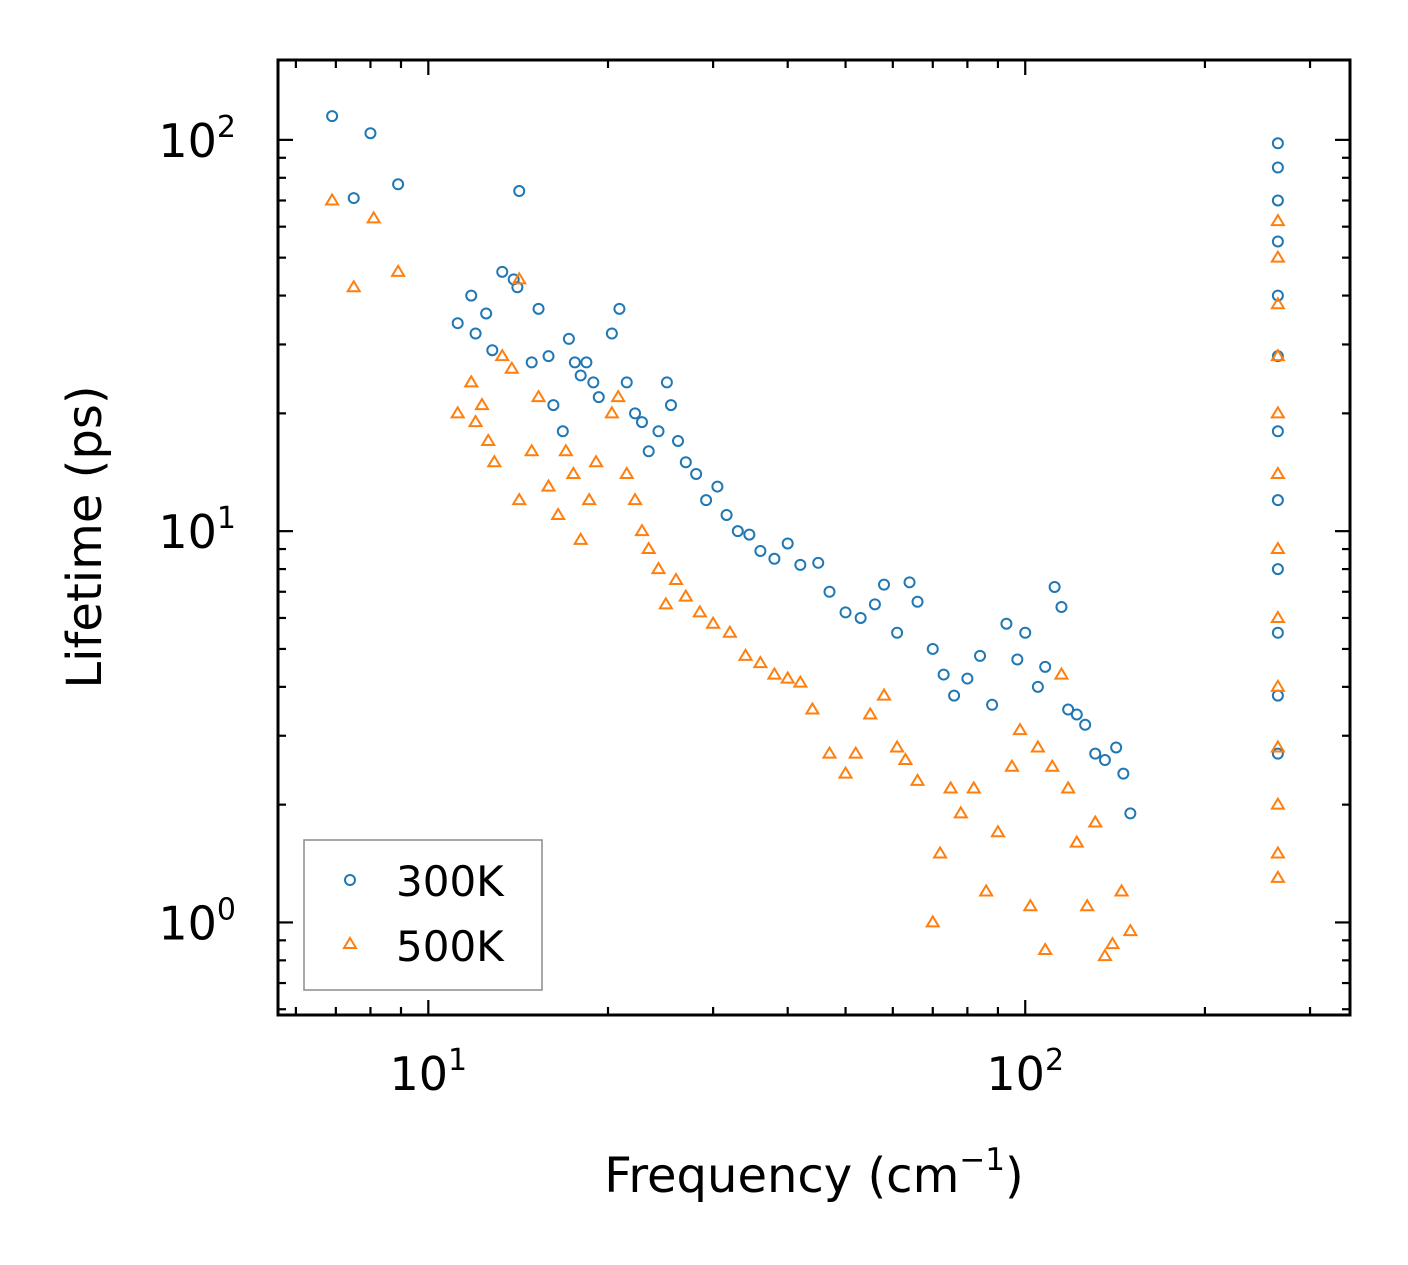  Describe the element at coordinates (423, 915) in the screenshot. I see `legend: 300K 500K` at that location.